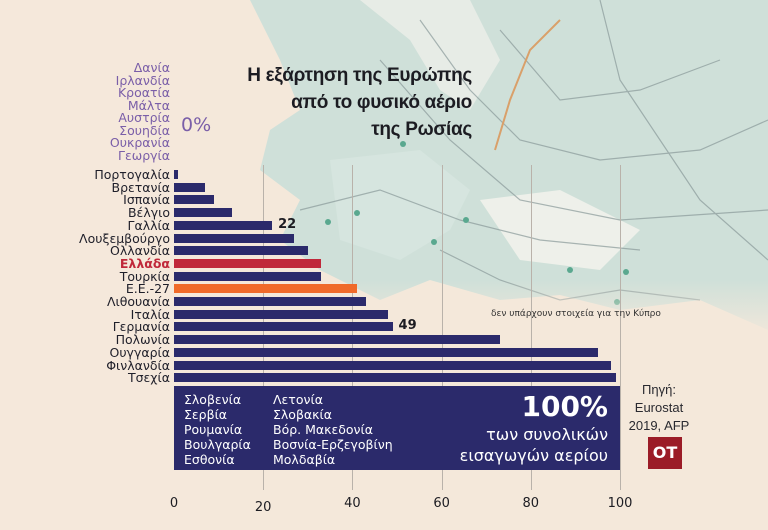 The width and height of the screenshot is (768, 530). Describe the element at coordinates (138, 301) in the screenshot. I see `category-label: Λιθουανία` at that location.